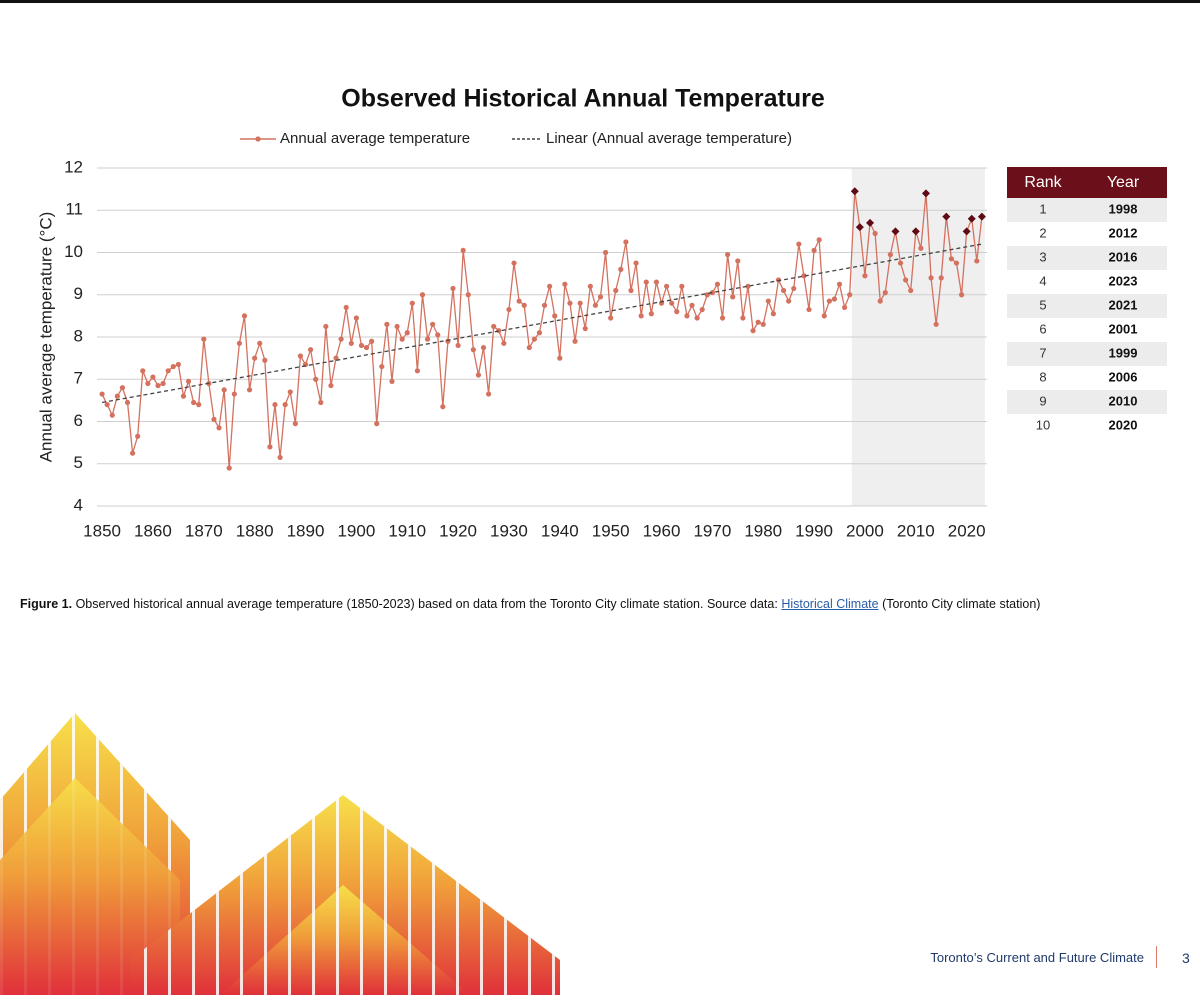 Image resolution: width=1200 pixels, height=995 pixels. Describe the element at coordinates (1123, 328) in the screenshot. I see `table-year: 2001` at that location.